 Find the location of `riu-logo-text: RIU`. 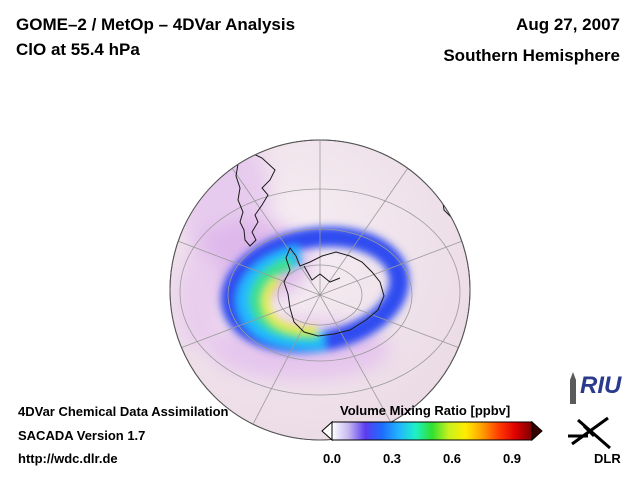

riu-logo-text: RIU is located at coordinates (601, 385).